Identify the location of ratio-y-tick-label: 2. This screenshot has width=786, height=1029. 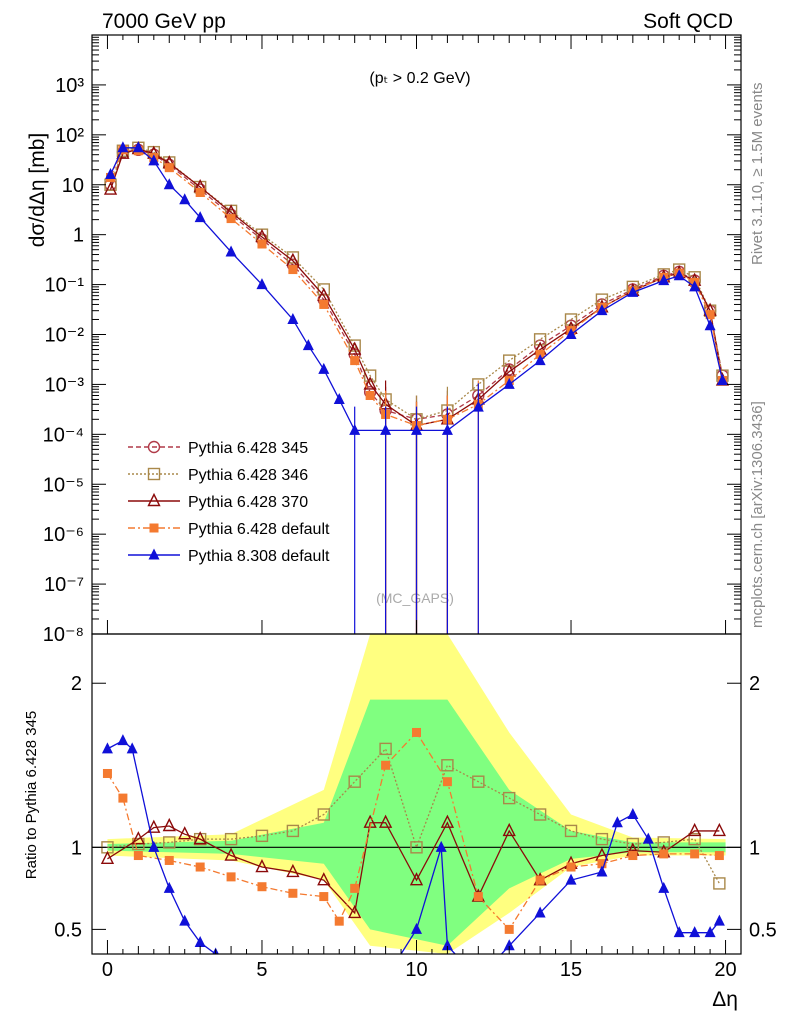
(76, 684).